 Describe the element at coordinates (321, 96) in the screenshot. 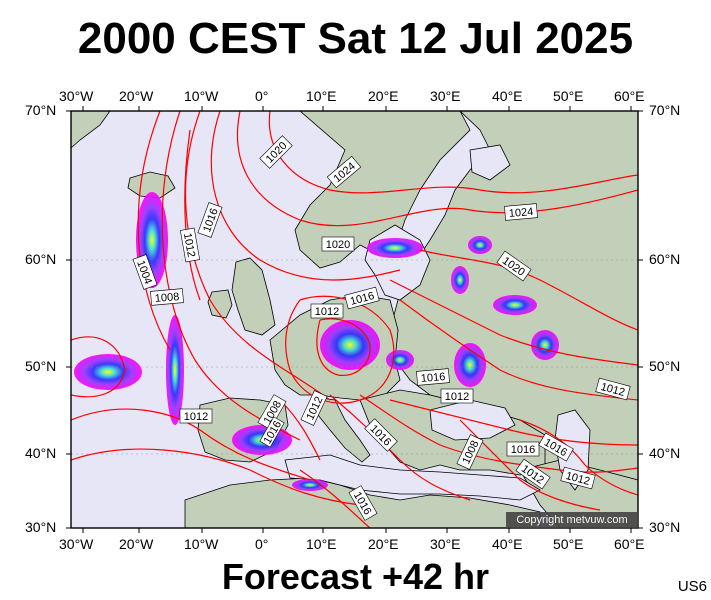

I see `lon-label-top: 10°E` at that location.